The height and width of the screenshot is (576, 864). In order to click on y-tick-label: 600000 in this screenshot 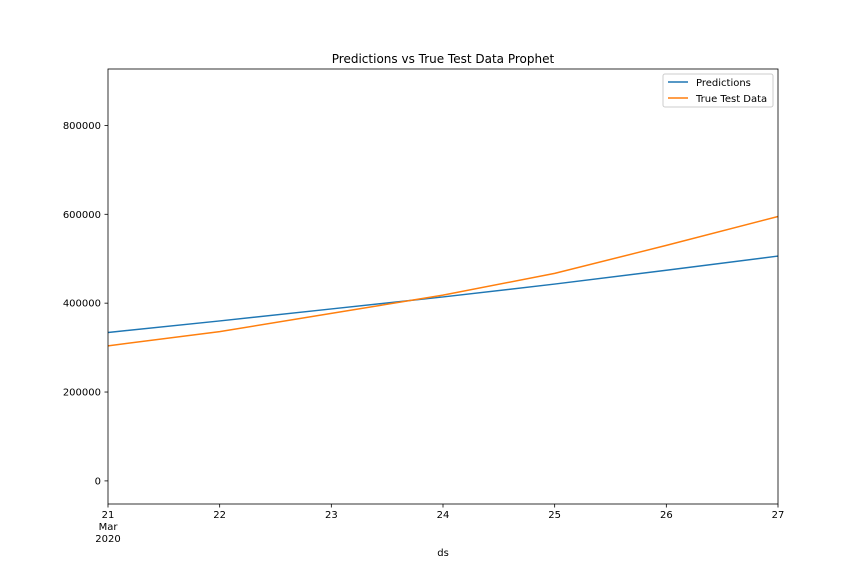, I will do `click(82, 215)`.